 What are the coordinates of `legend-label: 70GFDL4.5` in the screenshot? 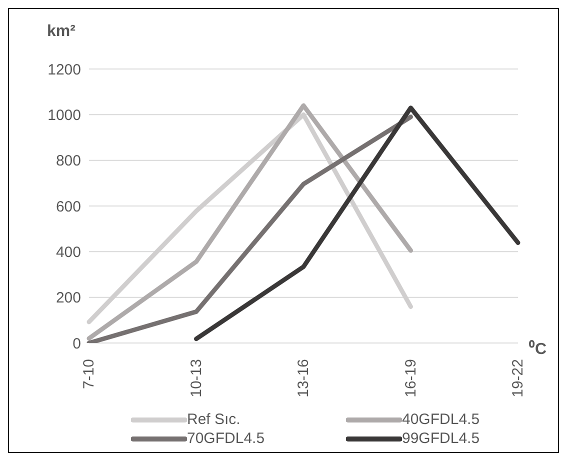 It's located at (226, 438).